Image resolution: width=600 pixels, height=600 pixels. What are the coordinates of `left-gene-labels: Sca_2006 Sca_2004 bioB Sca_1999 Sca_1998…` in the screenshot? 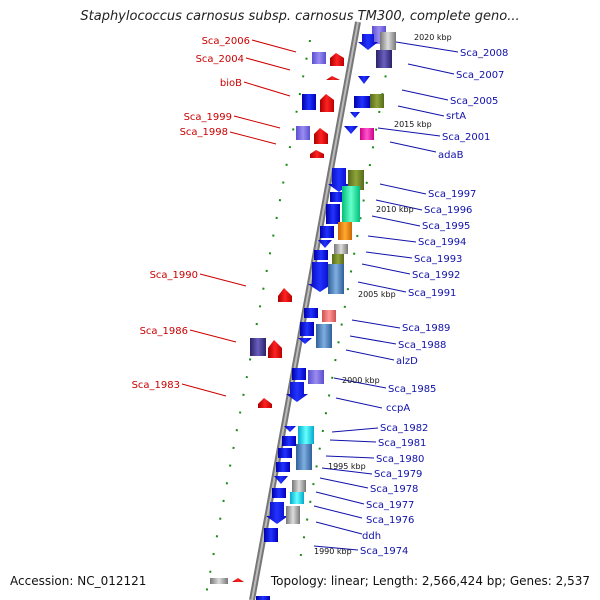 It's located at (191, 213).